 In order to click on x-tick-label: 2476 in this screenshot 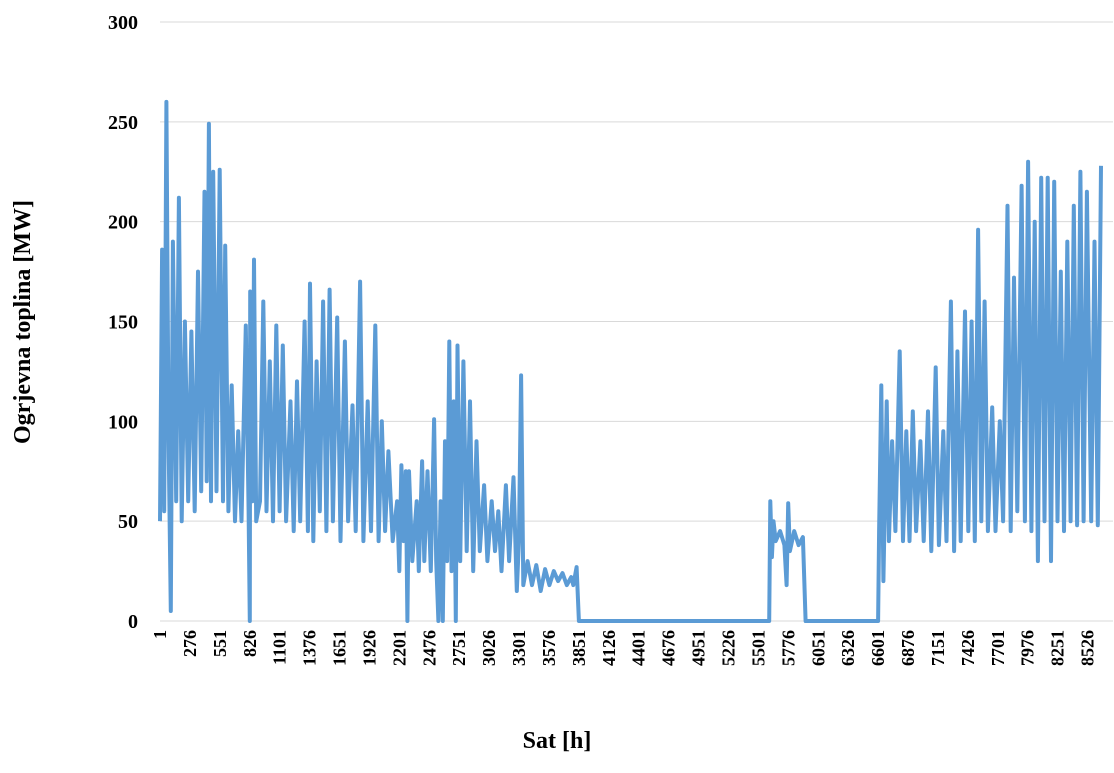, I will do `click(429, 648)`.